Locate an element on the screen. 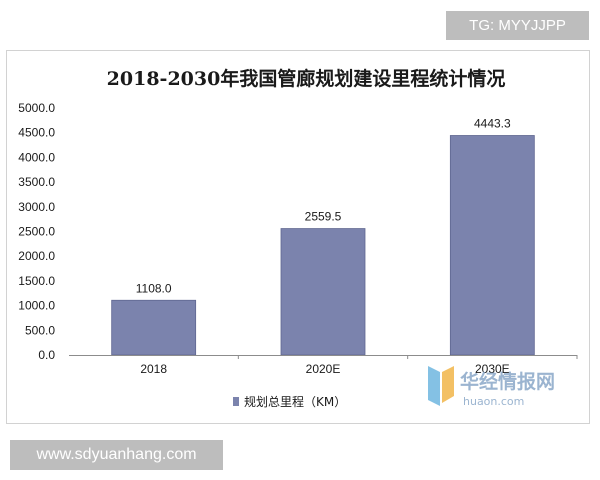 This screenshot has width=600, height=480. data-label: 4443.3 is located at coordinates (492, 124).